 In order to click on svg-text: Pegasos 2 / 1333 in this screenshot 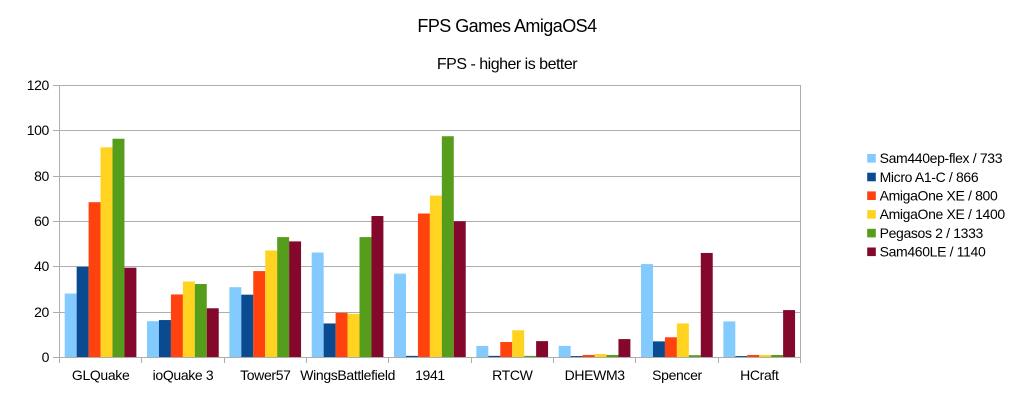, I will do `click(932, 233)`.